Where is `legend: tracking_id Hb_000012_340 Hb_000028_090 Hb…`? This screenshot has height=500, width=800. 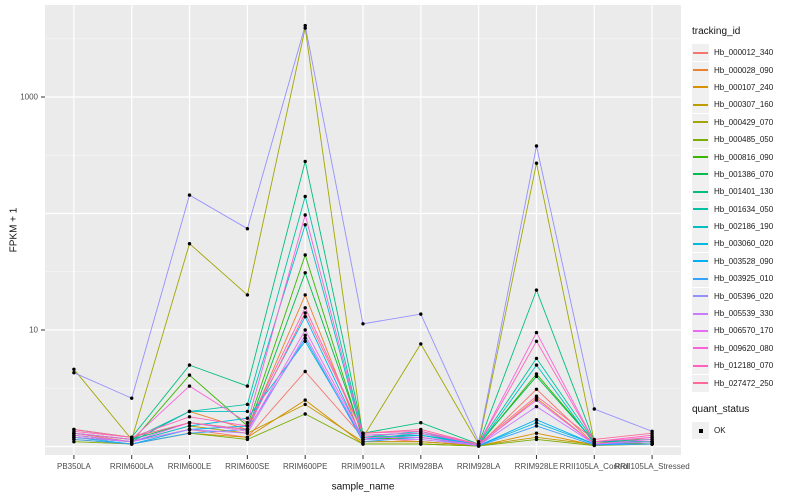
legend: tracking_id Hb_000012_340 Hb_000028_090 Hb… is located at coordinates (746, 232).